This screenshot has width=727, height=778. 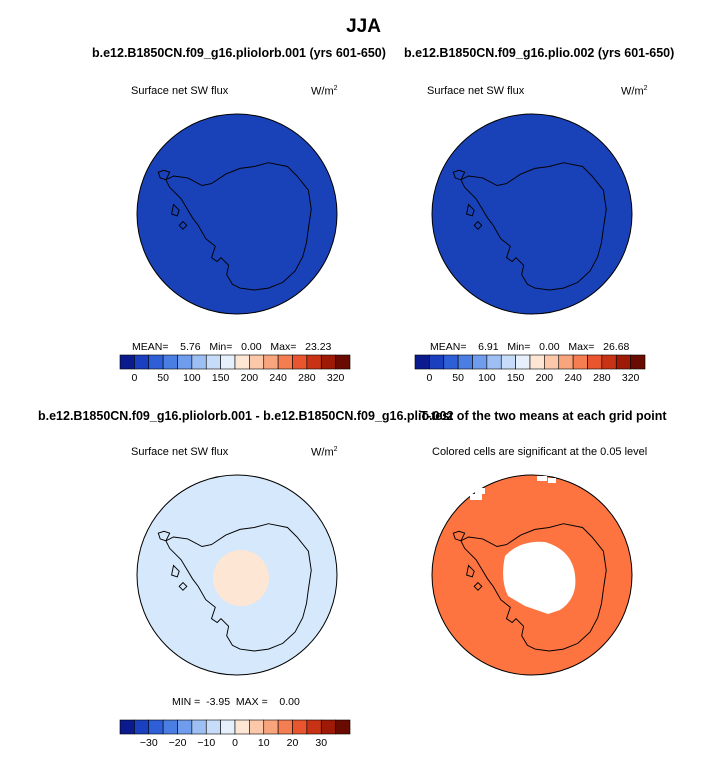 I want to click on panel-2-map, so click(x=532, y=214).